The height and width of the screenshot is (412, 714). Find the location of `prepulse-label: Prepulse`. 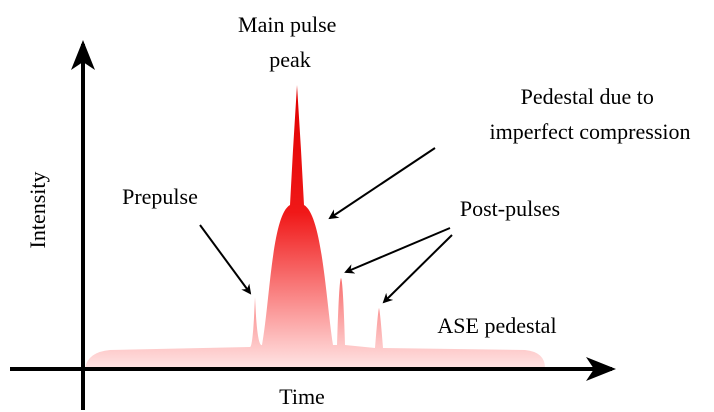

prepulse-label: Prepulse is located at coordinates (160, 196).